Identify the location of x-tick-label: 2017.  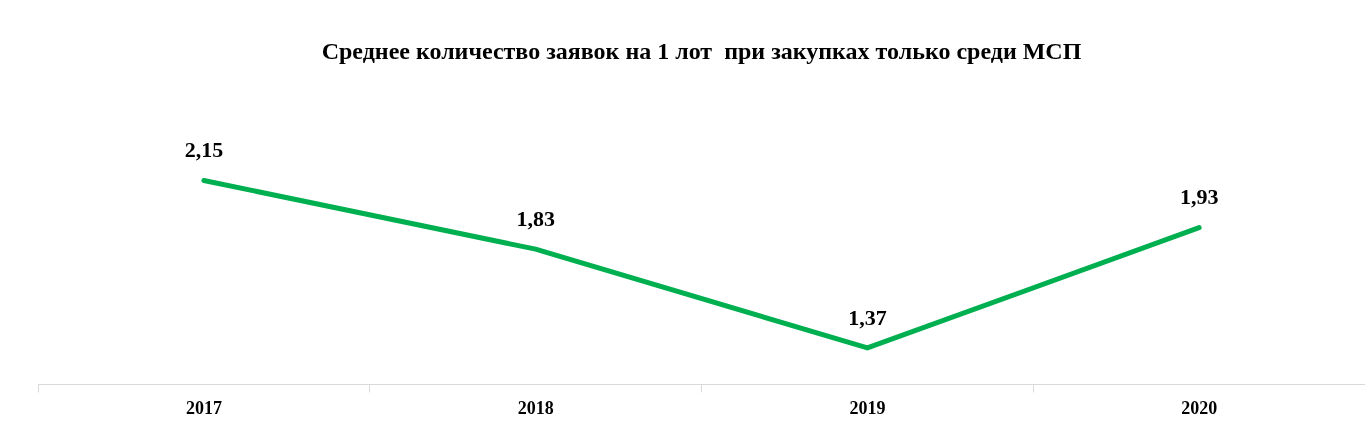
(203, 407).